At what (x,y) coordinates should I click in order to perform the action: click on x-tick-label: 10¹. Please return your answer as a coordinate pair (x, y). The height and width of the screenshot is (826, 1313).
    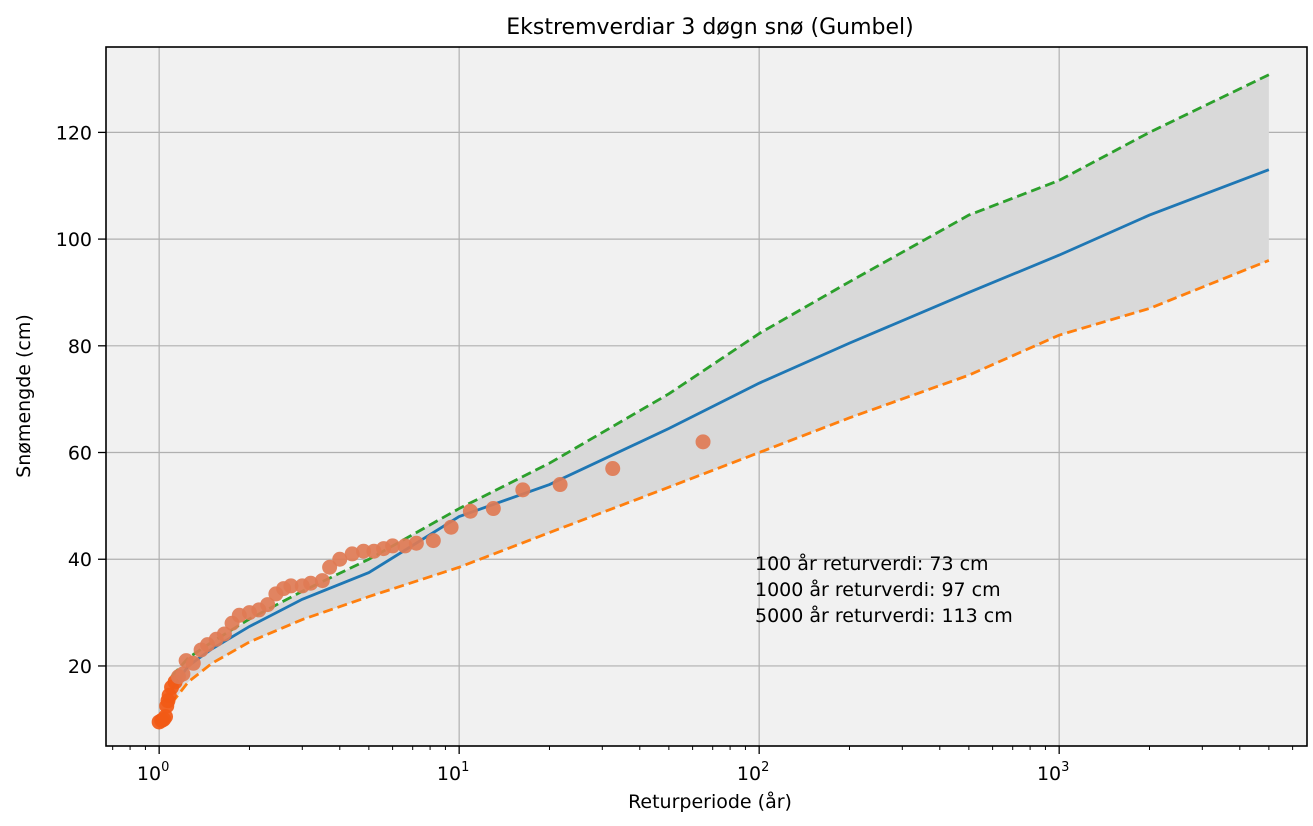
    Looking at the image, I should click on (453, 772).